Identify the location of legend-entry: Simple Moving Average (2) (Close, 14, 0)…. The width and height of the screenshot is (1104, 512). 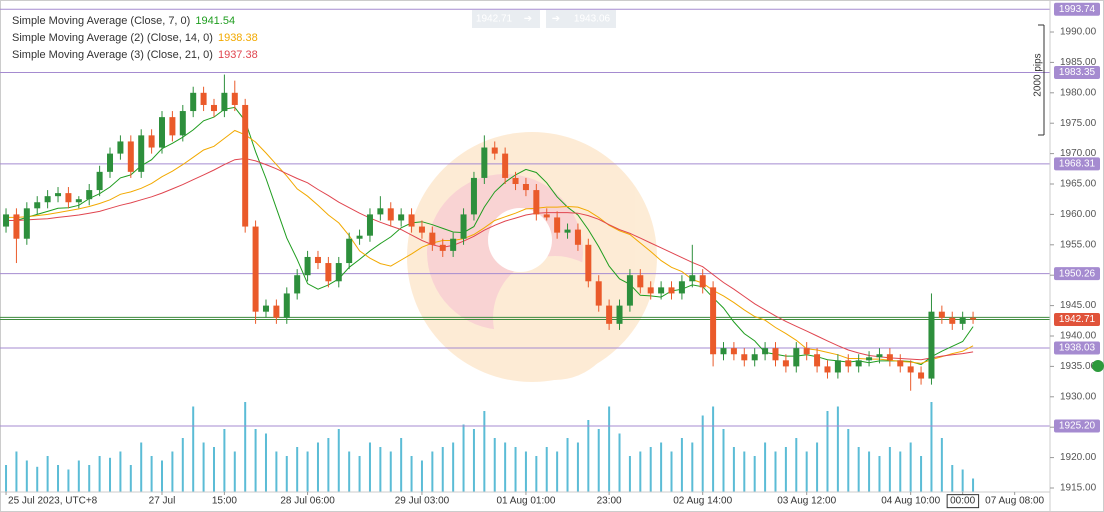
(135, 38).